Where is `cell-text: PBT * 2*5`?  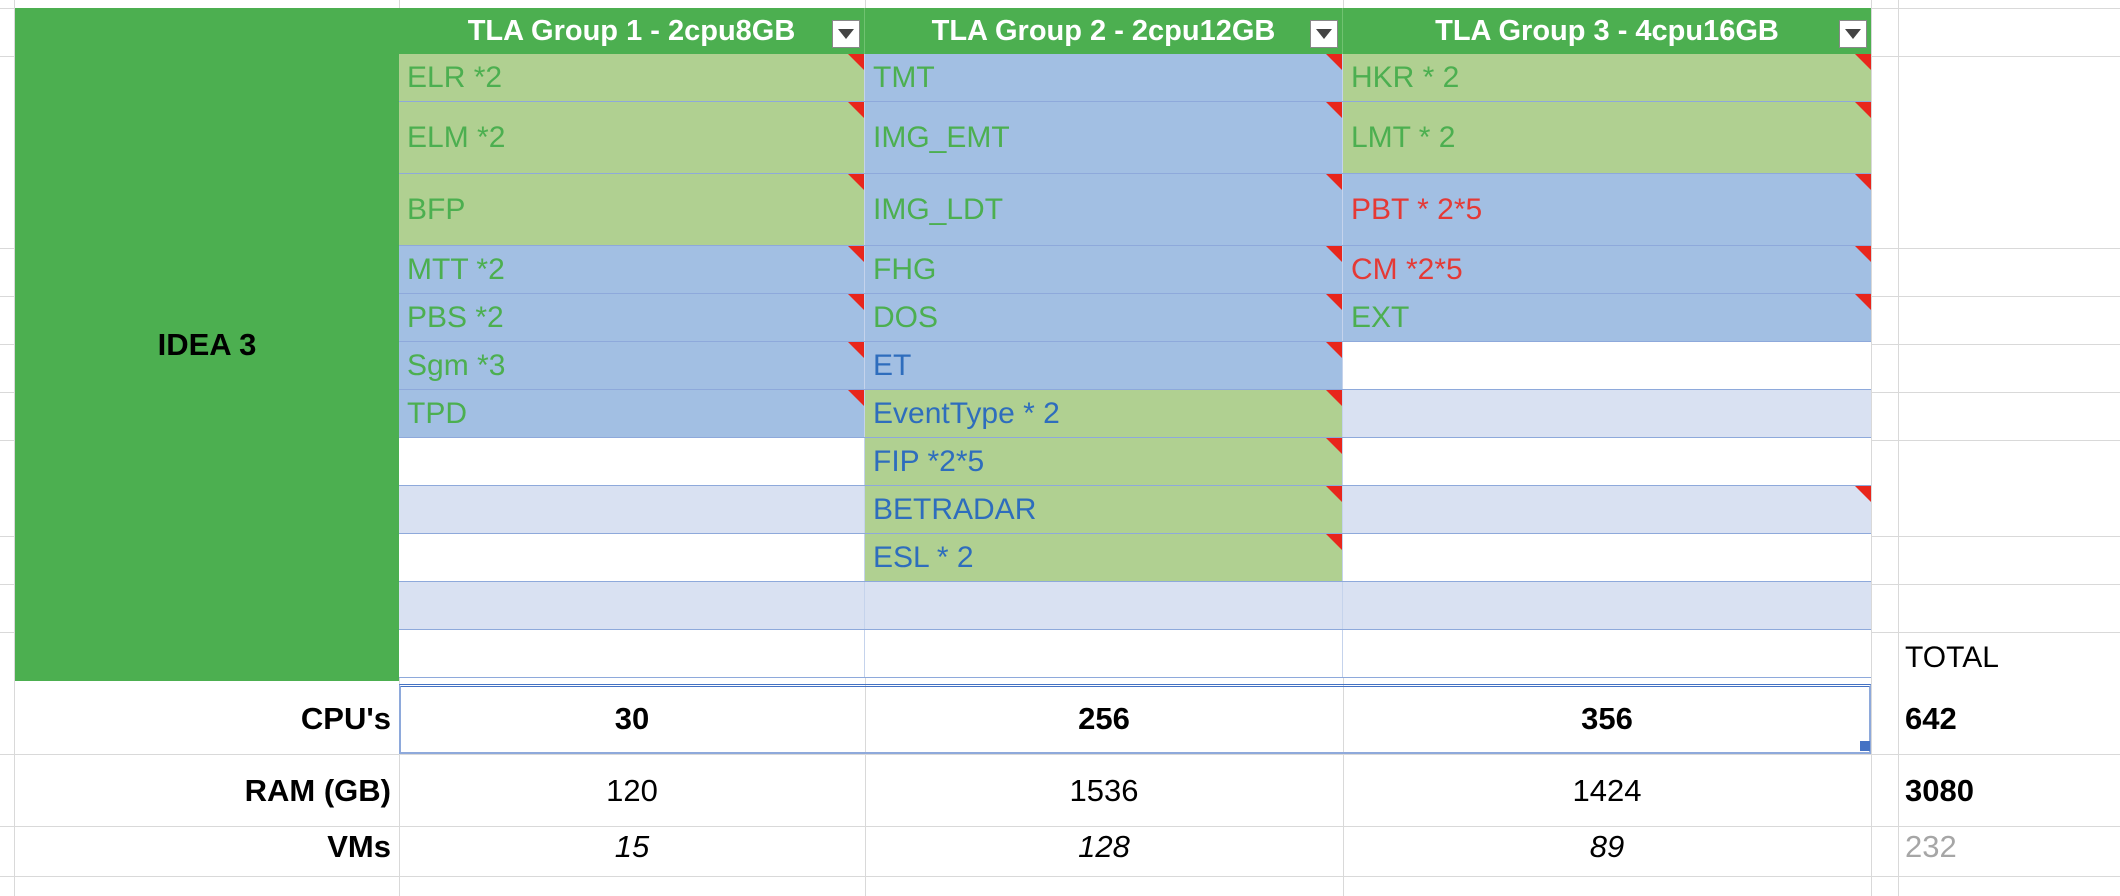
cell-text: PBT * 2*5 is located at coordinates (1417, 209).